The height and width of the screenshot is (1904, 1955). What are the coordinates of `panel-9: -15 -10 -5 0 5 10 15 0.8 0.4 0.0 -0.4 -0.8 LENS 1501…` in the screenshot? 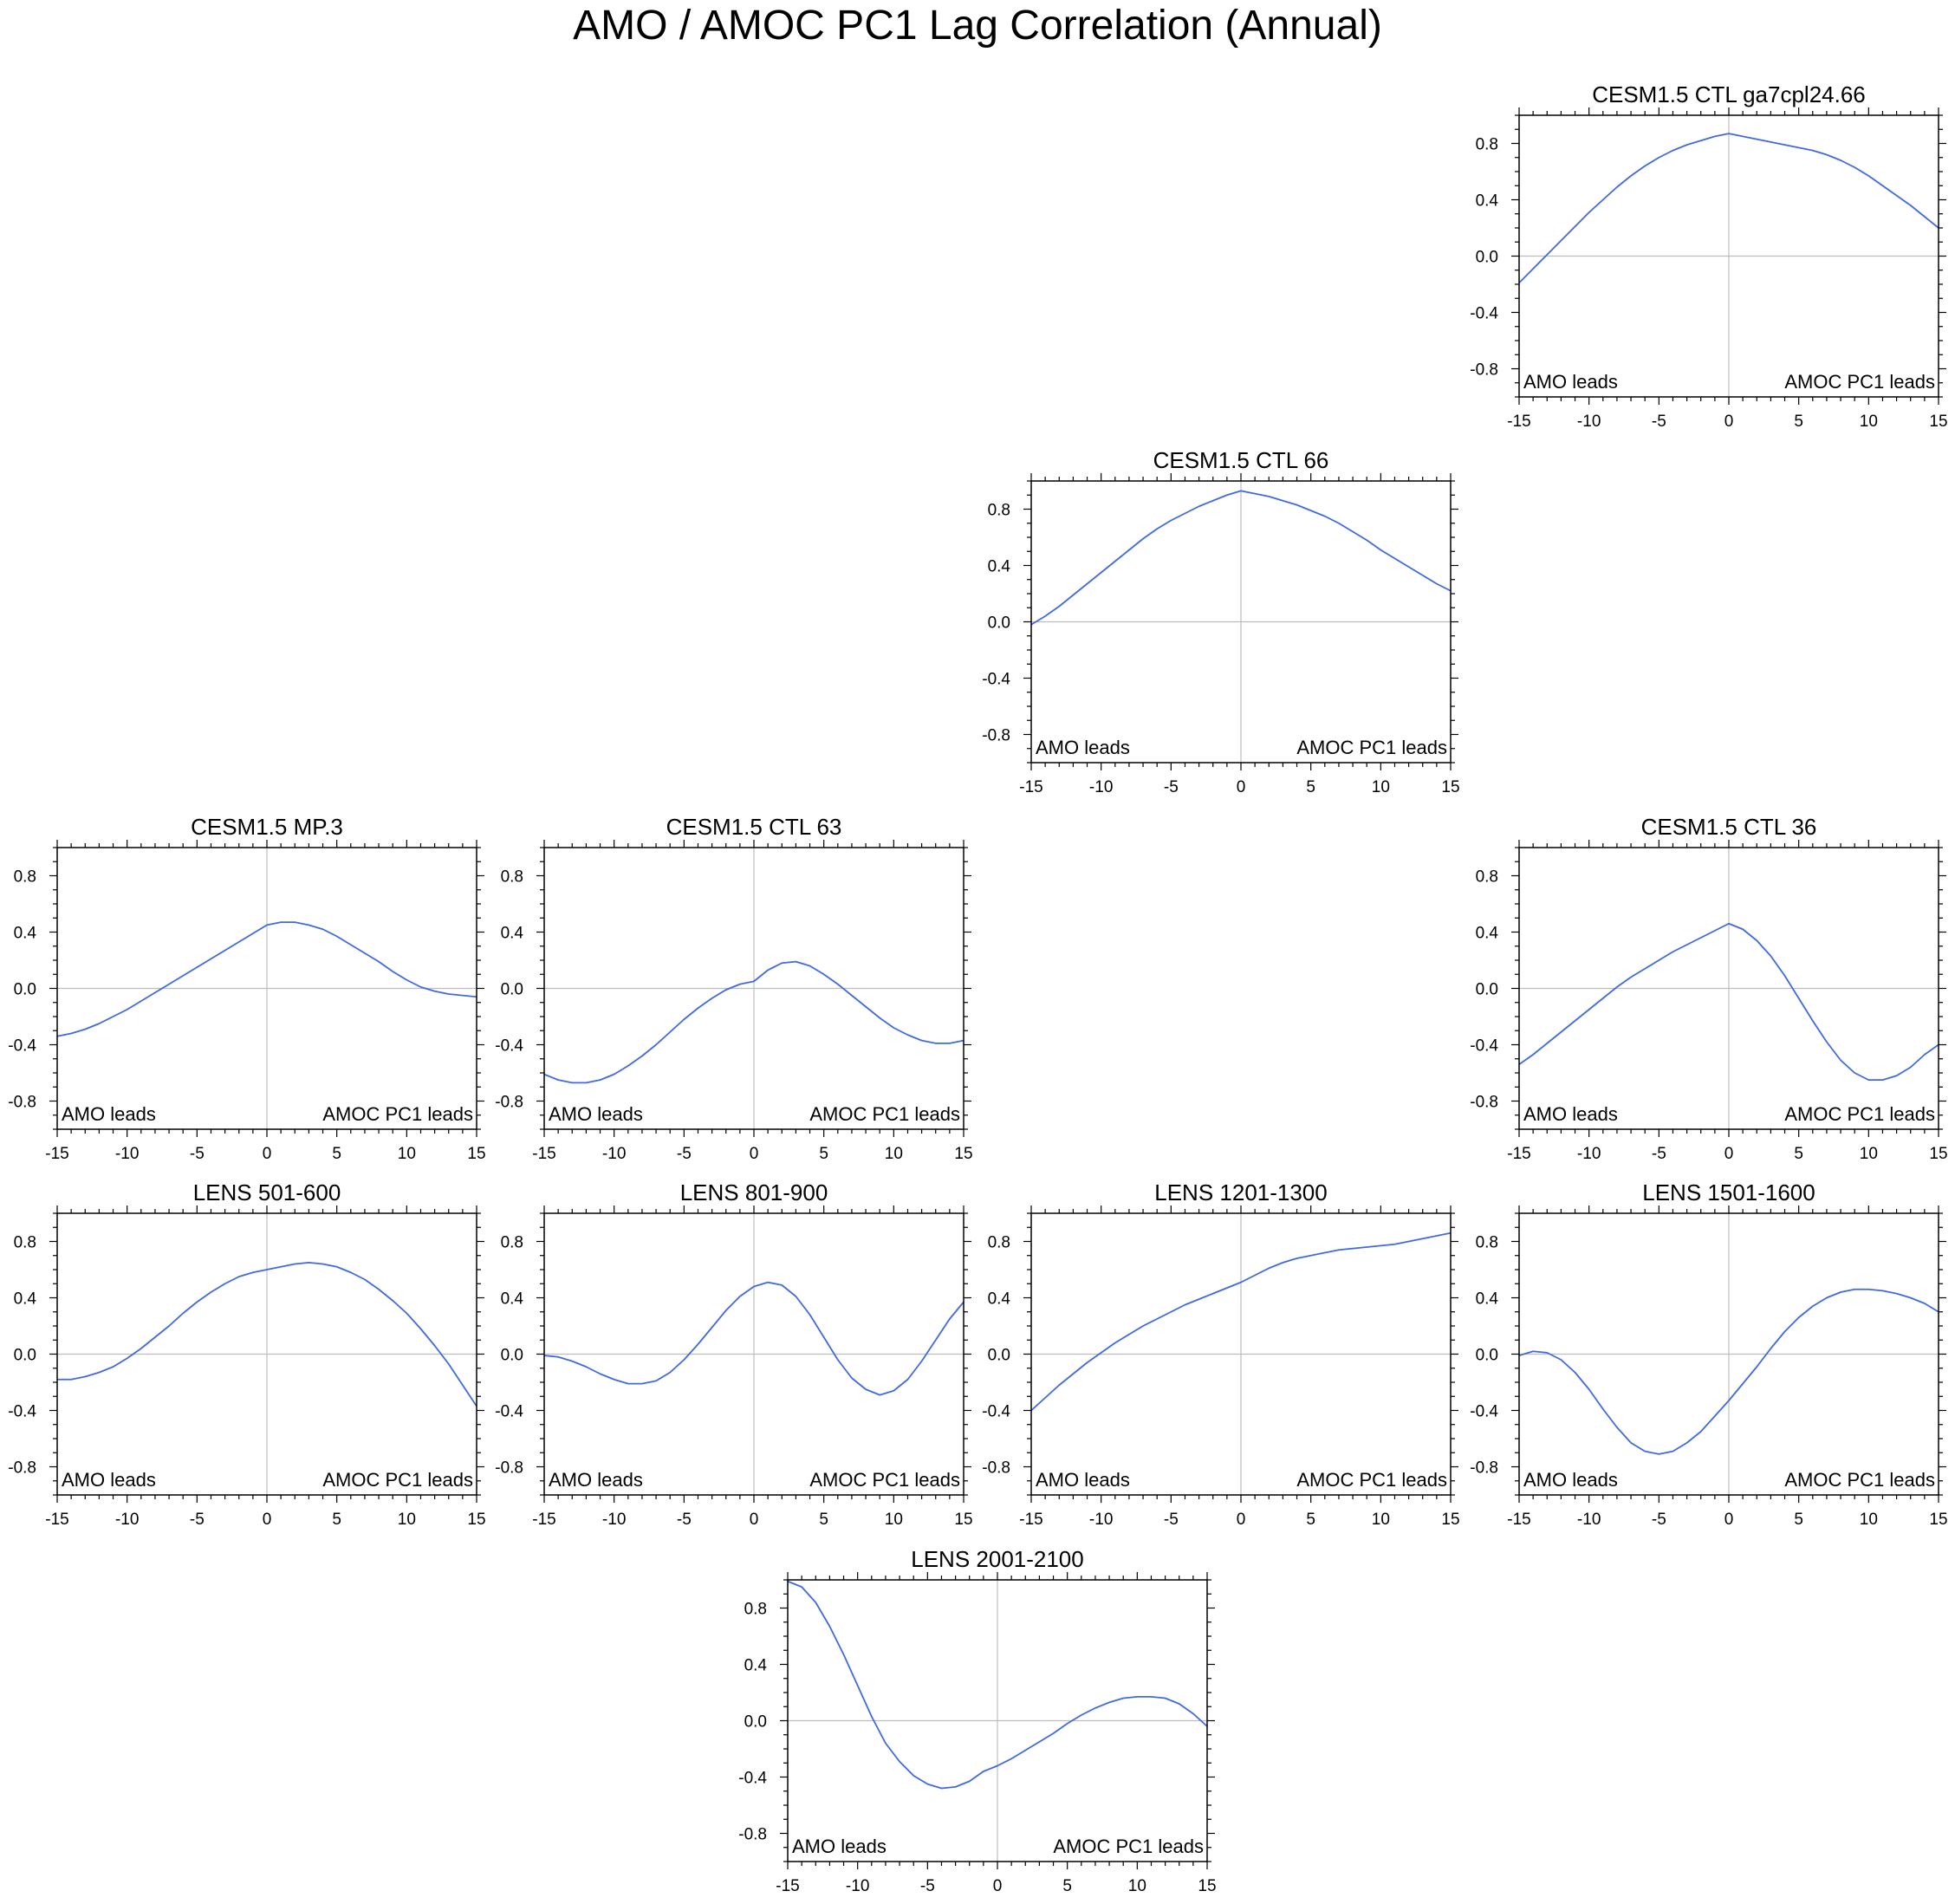 It's located at (1708, 1354).